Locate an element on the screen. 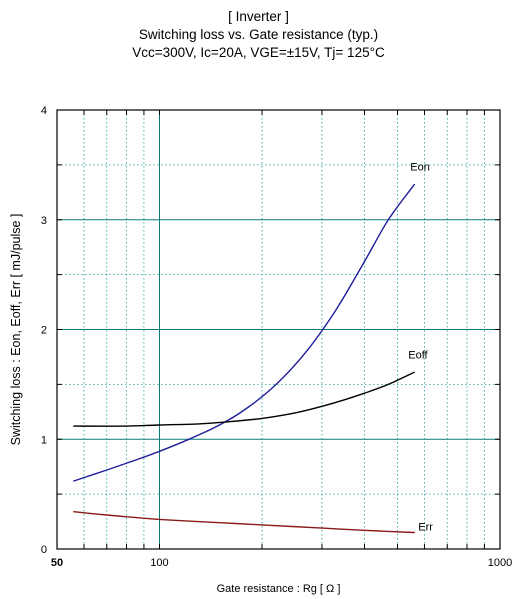 This screenshot has height=599, width=517. x-tick-label: 100 is located at coordinates (159, 563).